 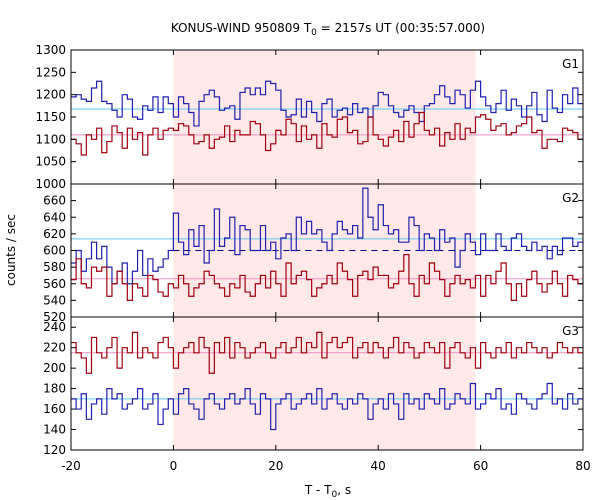 What do you see at coordinates (54, 284) in the screenshot?
I see `y-tick-label: 560` at bounding box center [54, 284].